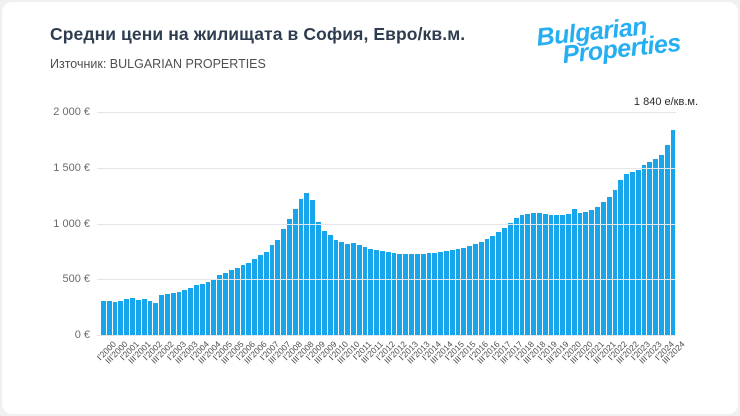 The image size is (740, 416). What do you see at coordinates (76, 279) in the screenshot?
I see `y-tick-label: 500 €` at bounding box center [76, 279].